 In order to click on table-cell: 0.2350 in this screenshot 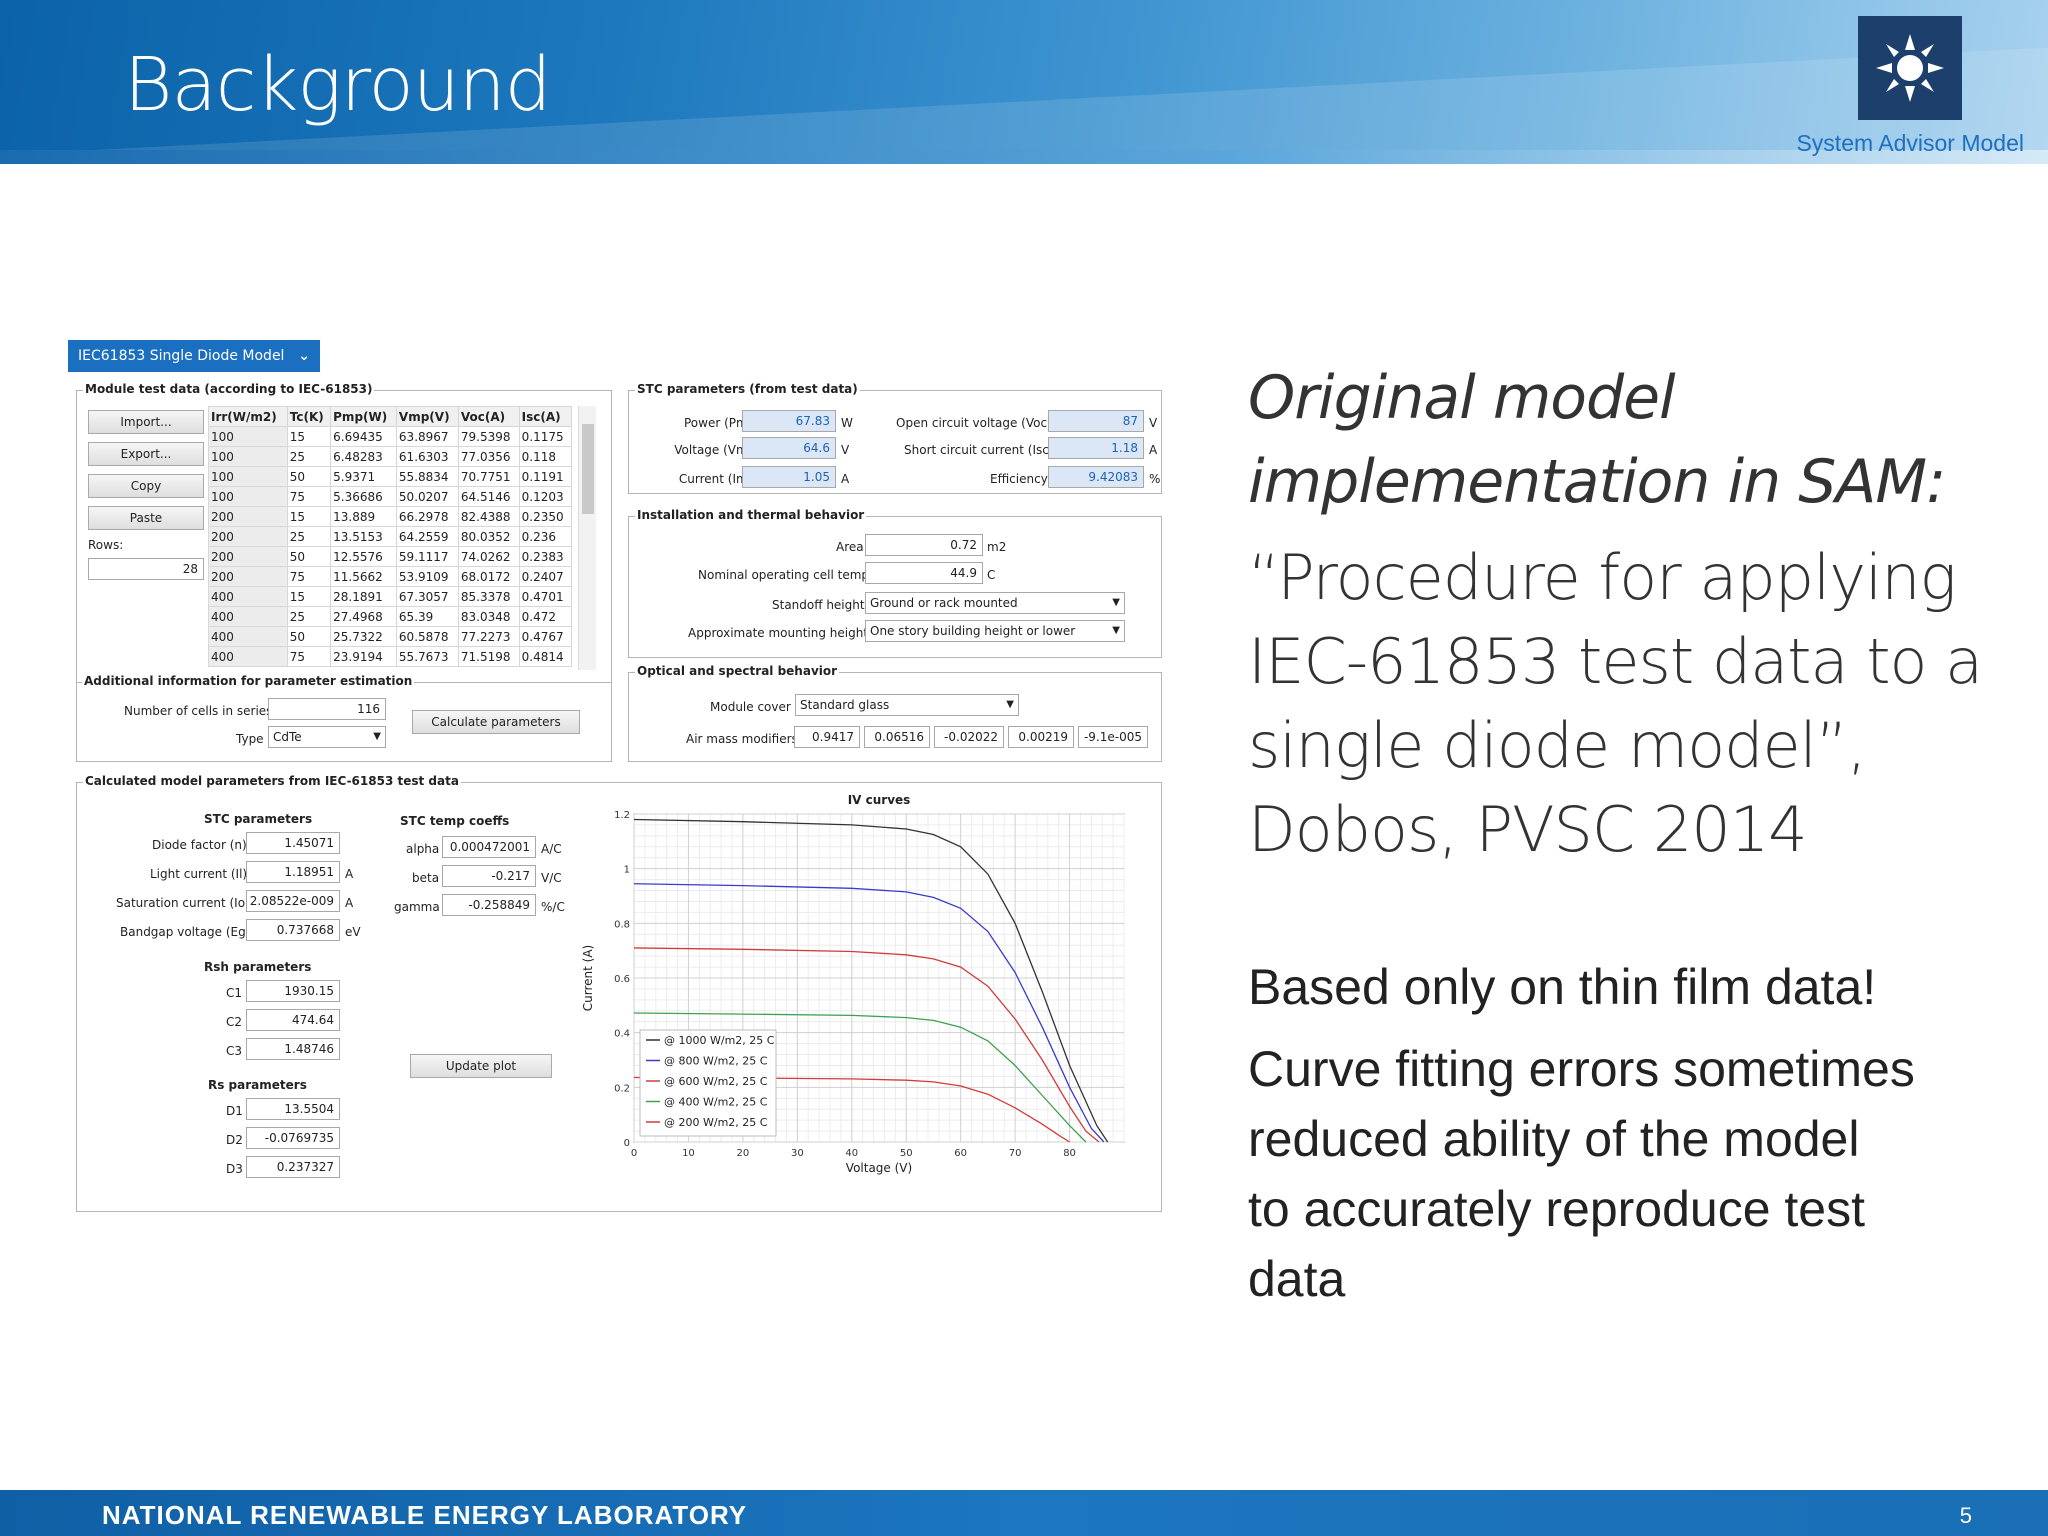, I will do `click(545, 516)`.